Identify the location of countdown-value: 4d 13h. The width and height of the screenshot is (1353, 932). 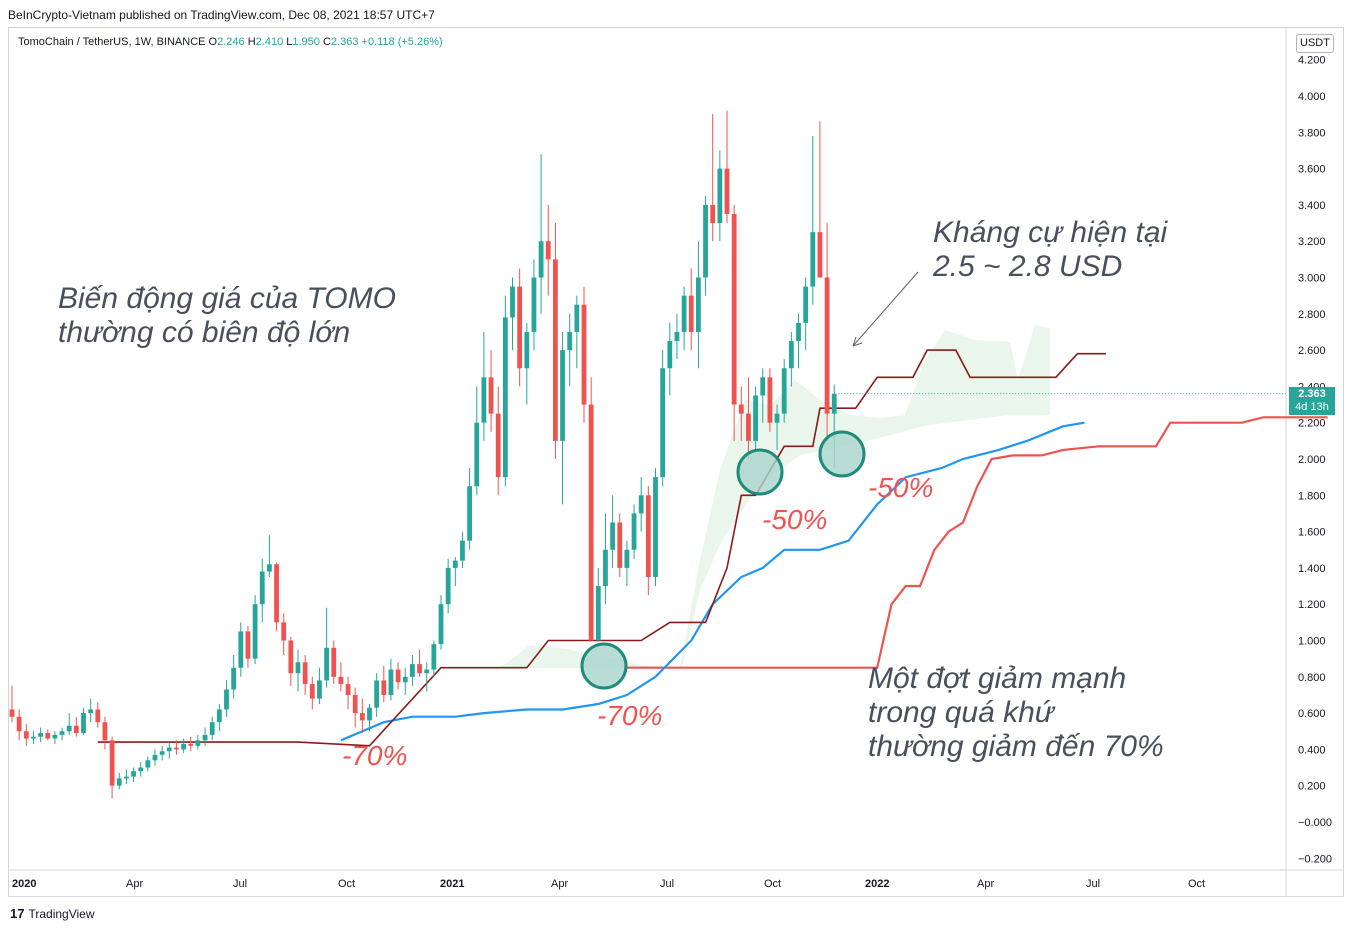
(1312, 407).